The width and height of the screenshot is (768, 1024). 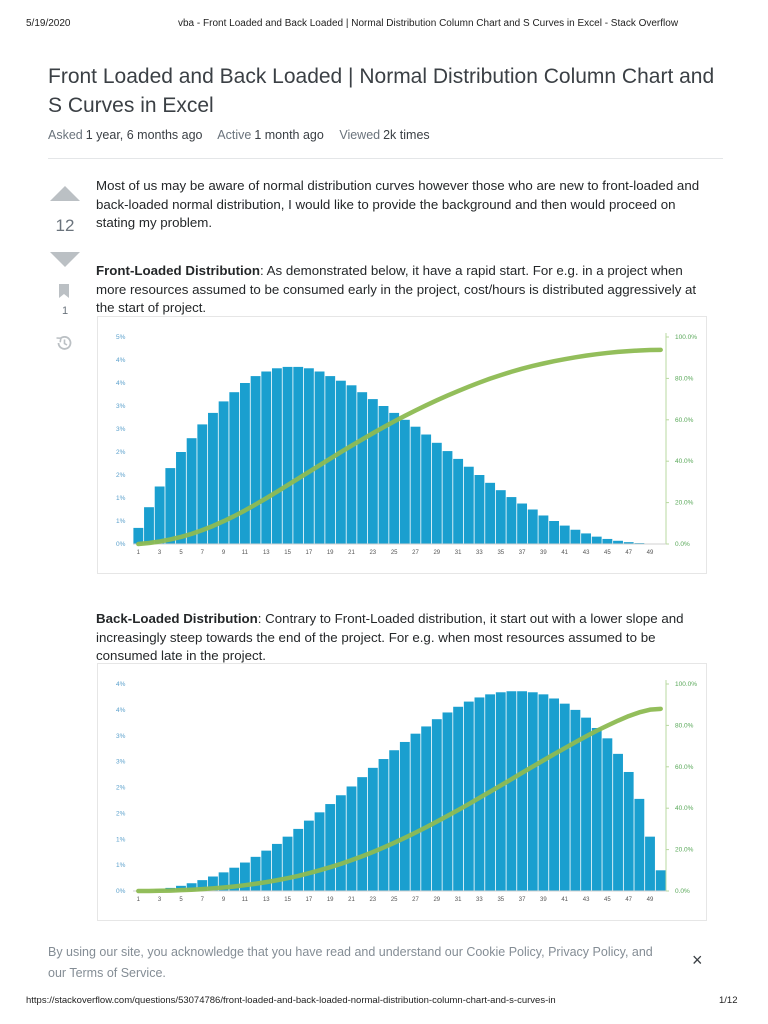 I want to click on x-tick-label: 17, so click(x=309, y=900).